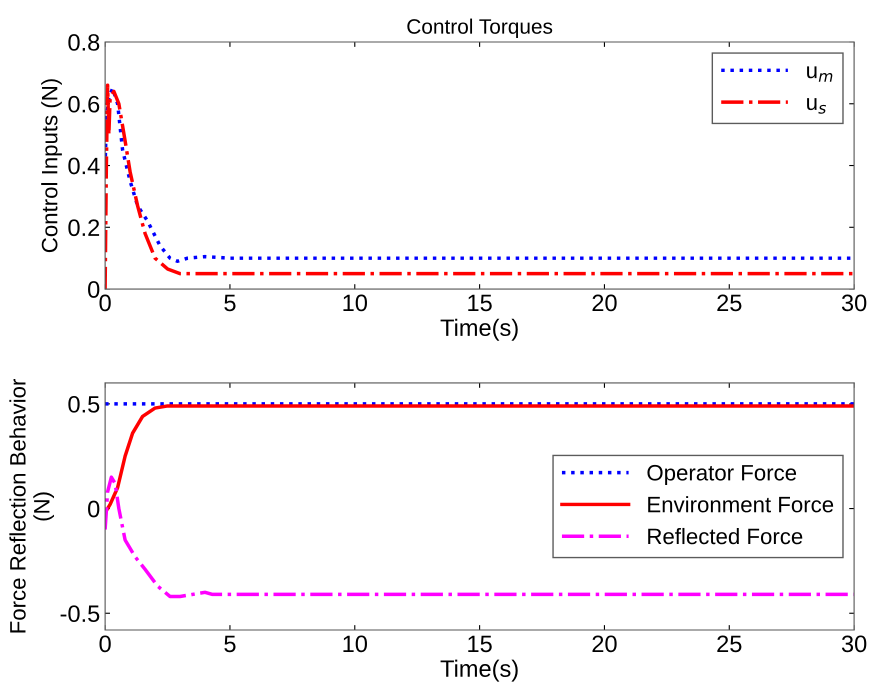  I want to click on legend-label: u$_{s}$, so click(816, 106).